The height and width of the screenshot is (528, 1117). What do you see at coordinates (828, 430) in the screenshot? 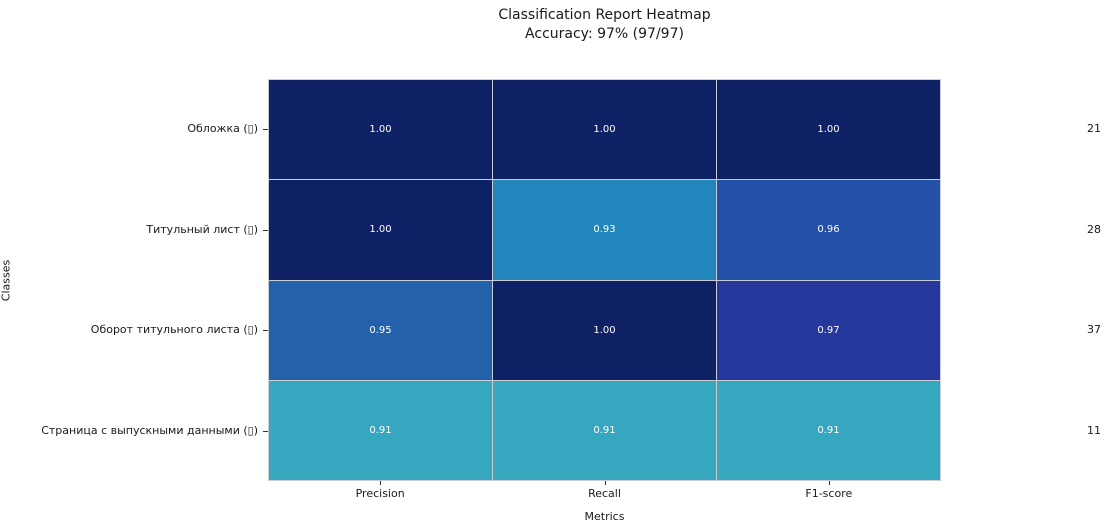
I see `heatmap-cell-r3-c2: 0.91` at bounding box center [828, 430].